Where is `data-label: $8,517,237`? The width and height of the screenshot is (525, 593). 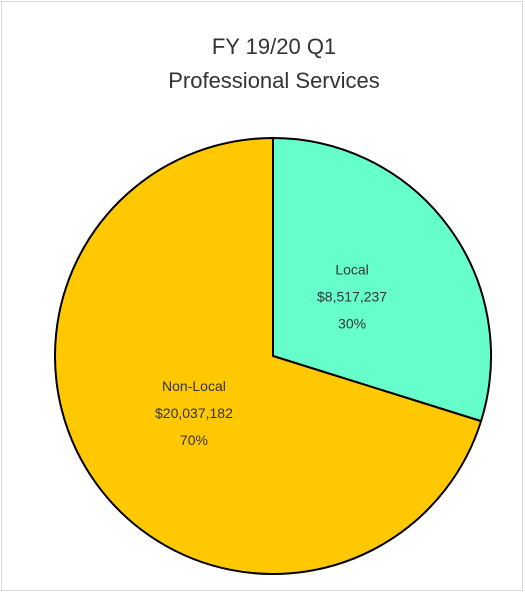 data-label: $8,517,237 is located at coordinates (352, 297).